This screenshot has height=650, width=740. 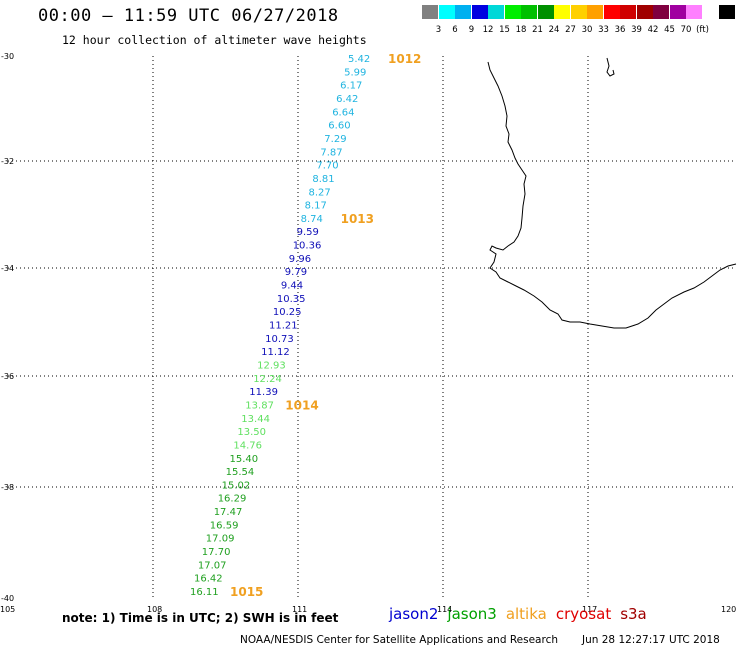 What do you see at coordinates (339, 126) in the screenshot?
I see `wave-height-value: 6.60` at bounding box center [339, 126].